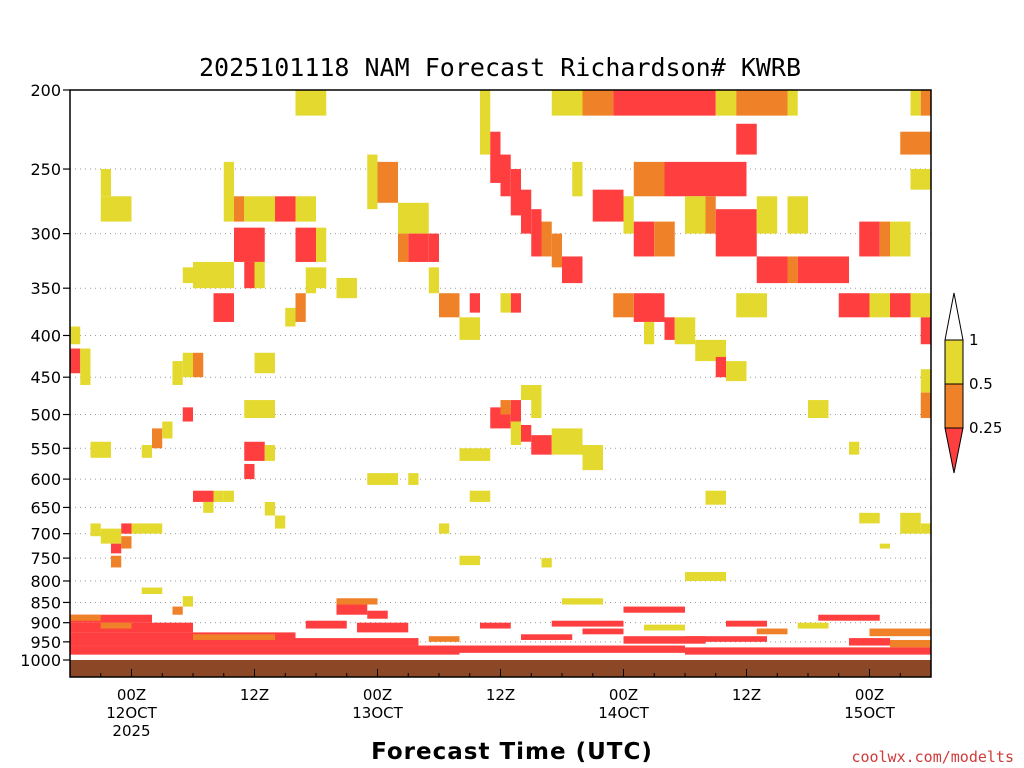  What do you see at coordinates (623, 713) in the screenshot?
I see `x-tick-label: 14OCT` at bounding box center [623, 713].